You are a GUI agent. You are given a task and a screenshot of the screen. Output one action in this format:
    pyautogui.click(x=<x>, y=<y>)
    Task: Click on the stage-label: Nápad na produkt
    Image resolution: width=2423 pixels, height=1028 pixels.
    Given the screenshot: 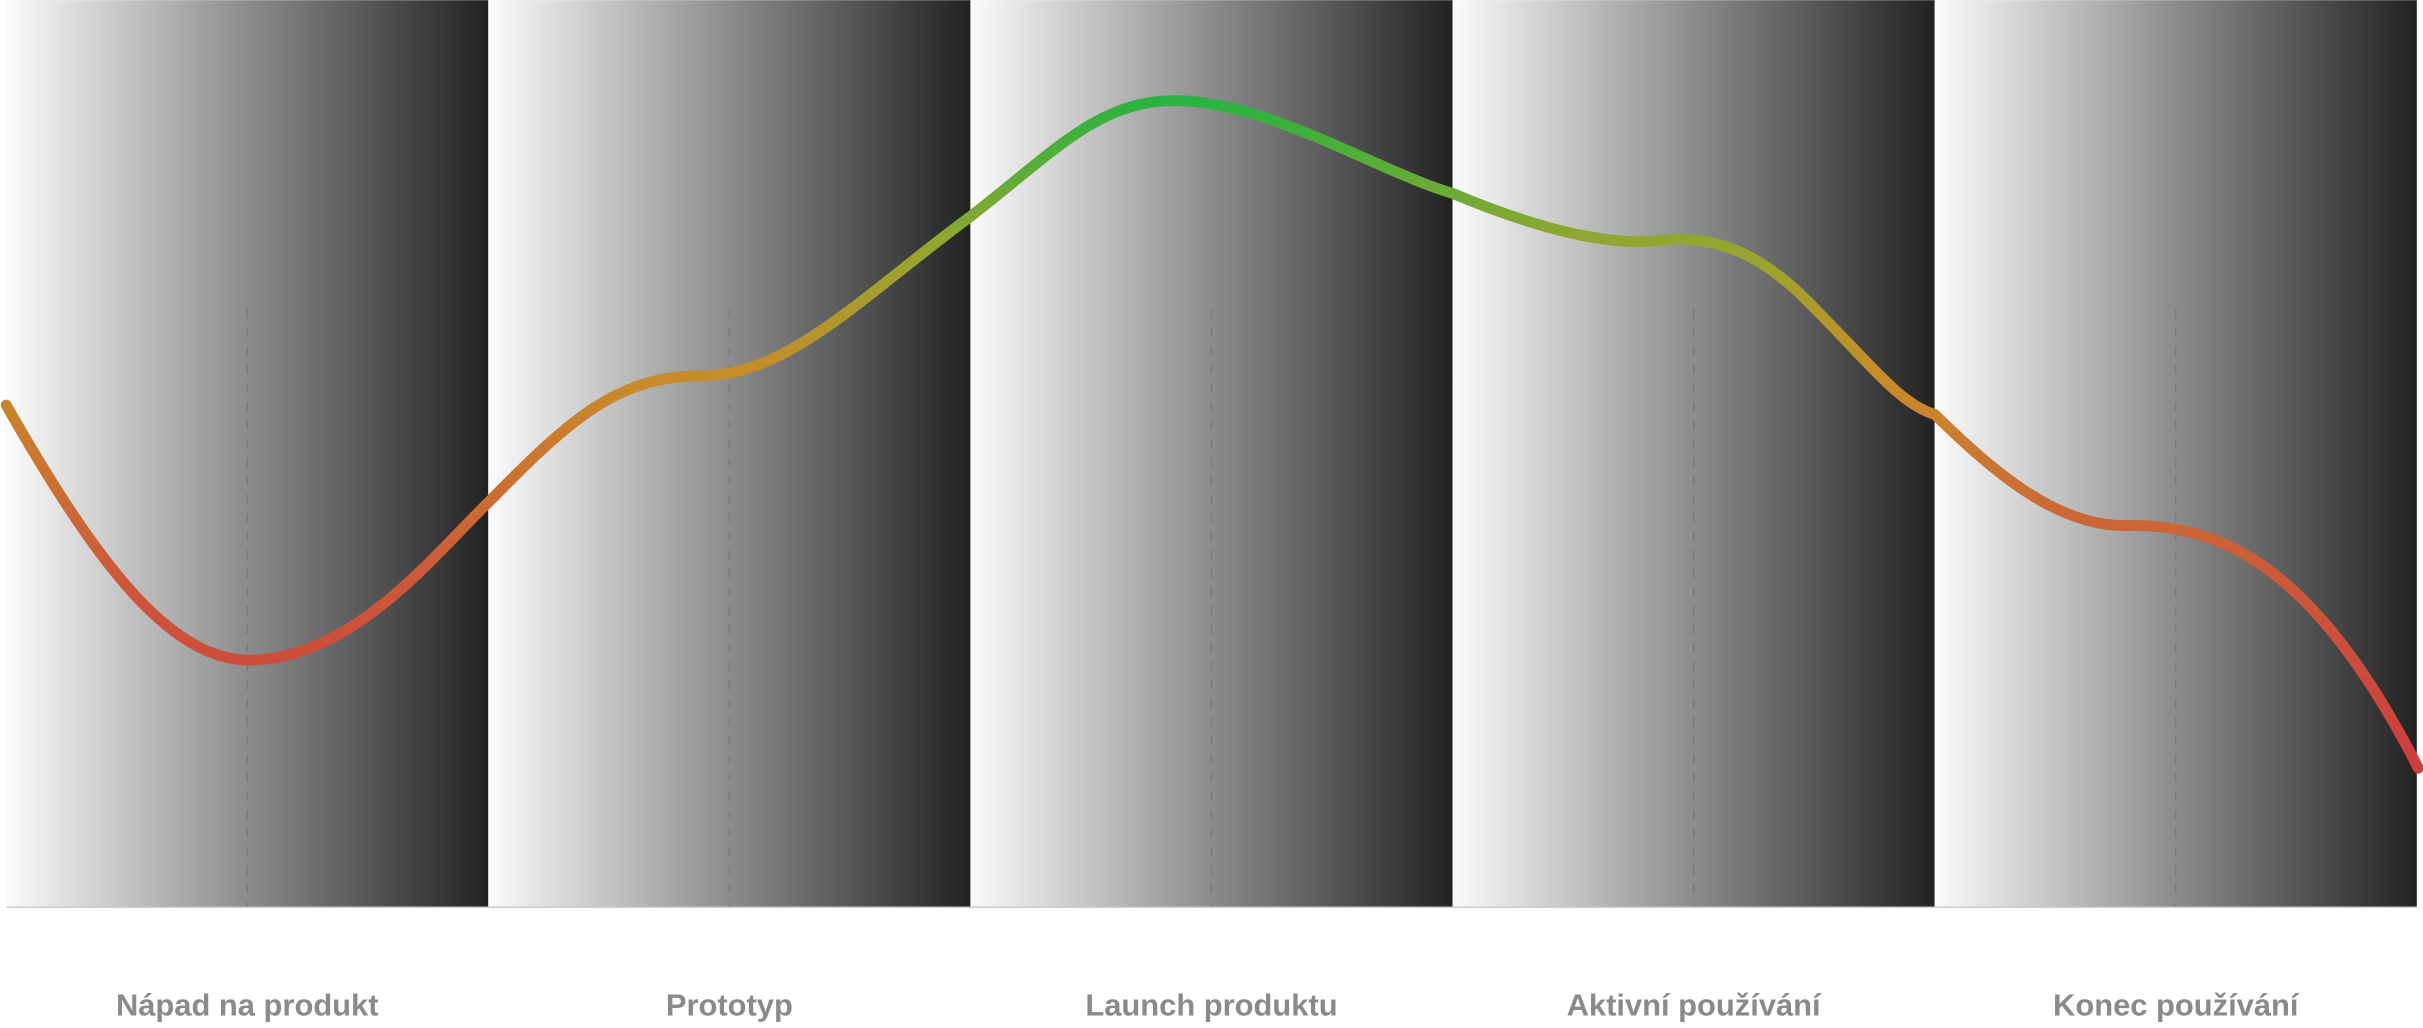 What is the action you would take?
    pyautogui.click(x=247, y=1004)
    